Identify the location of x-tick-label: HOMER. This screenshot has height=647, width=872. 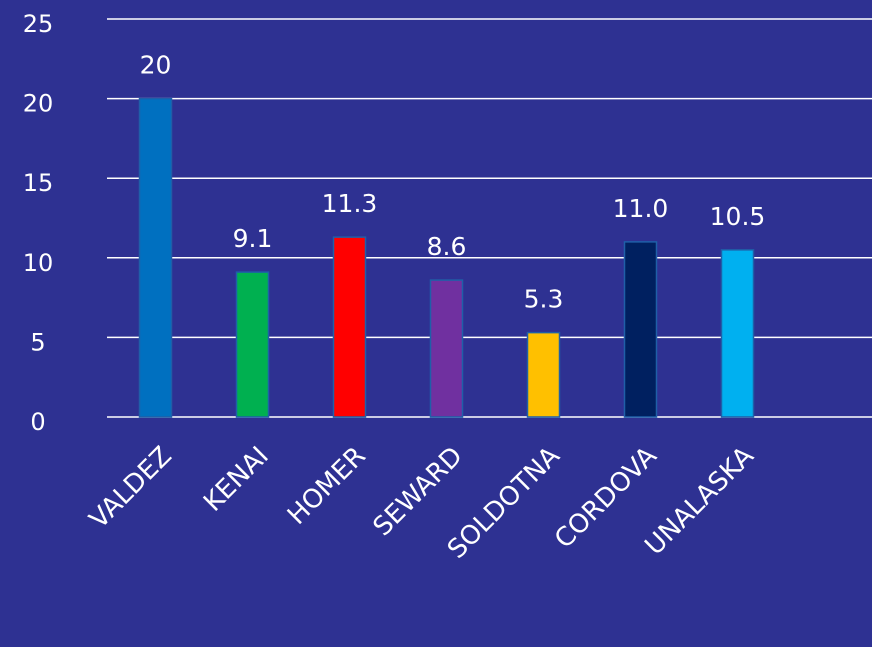
(327, 486).